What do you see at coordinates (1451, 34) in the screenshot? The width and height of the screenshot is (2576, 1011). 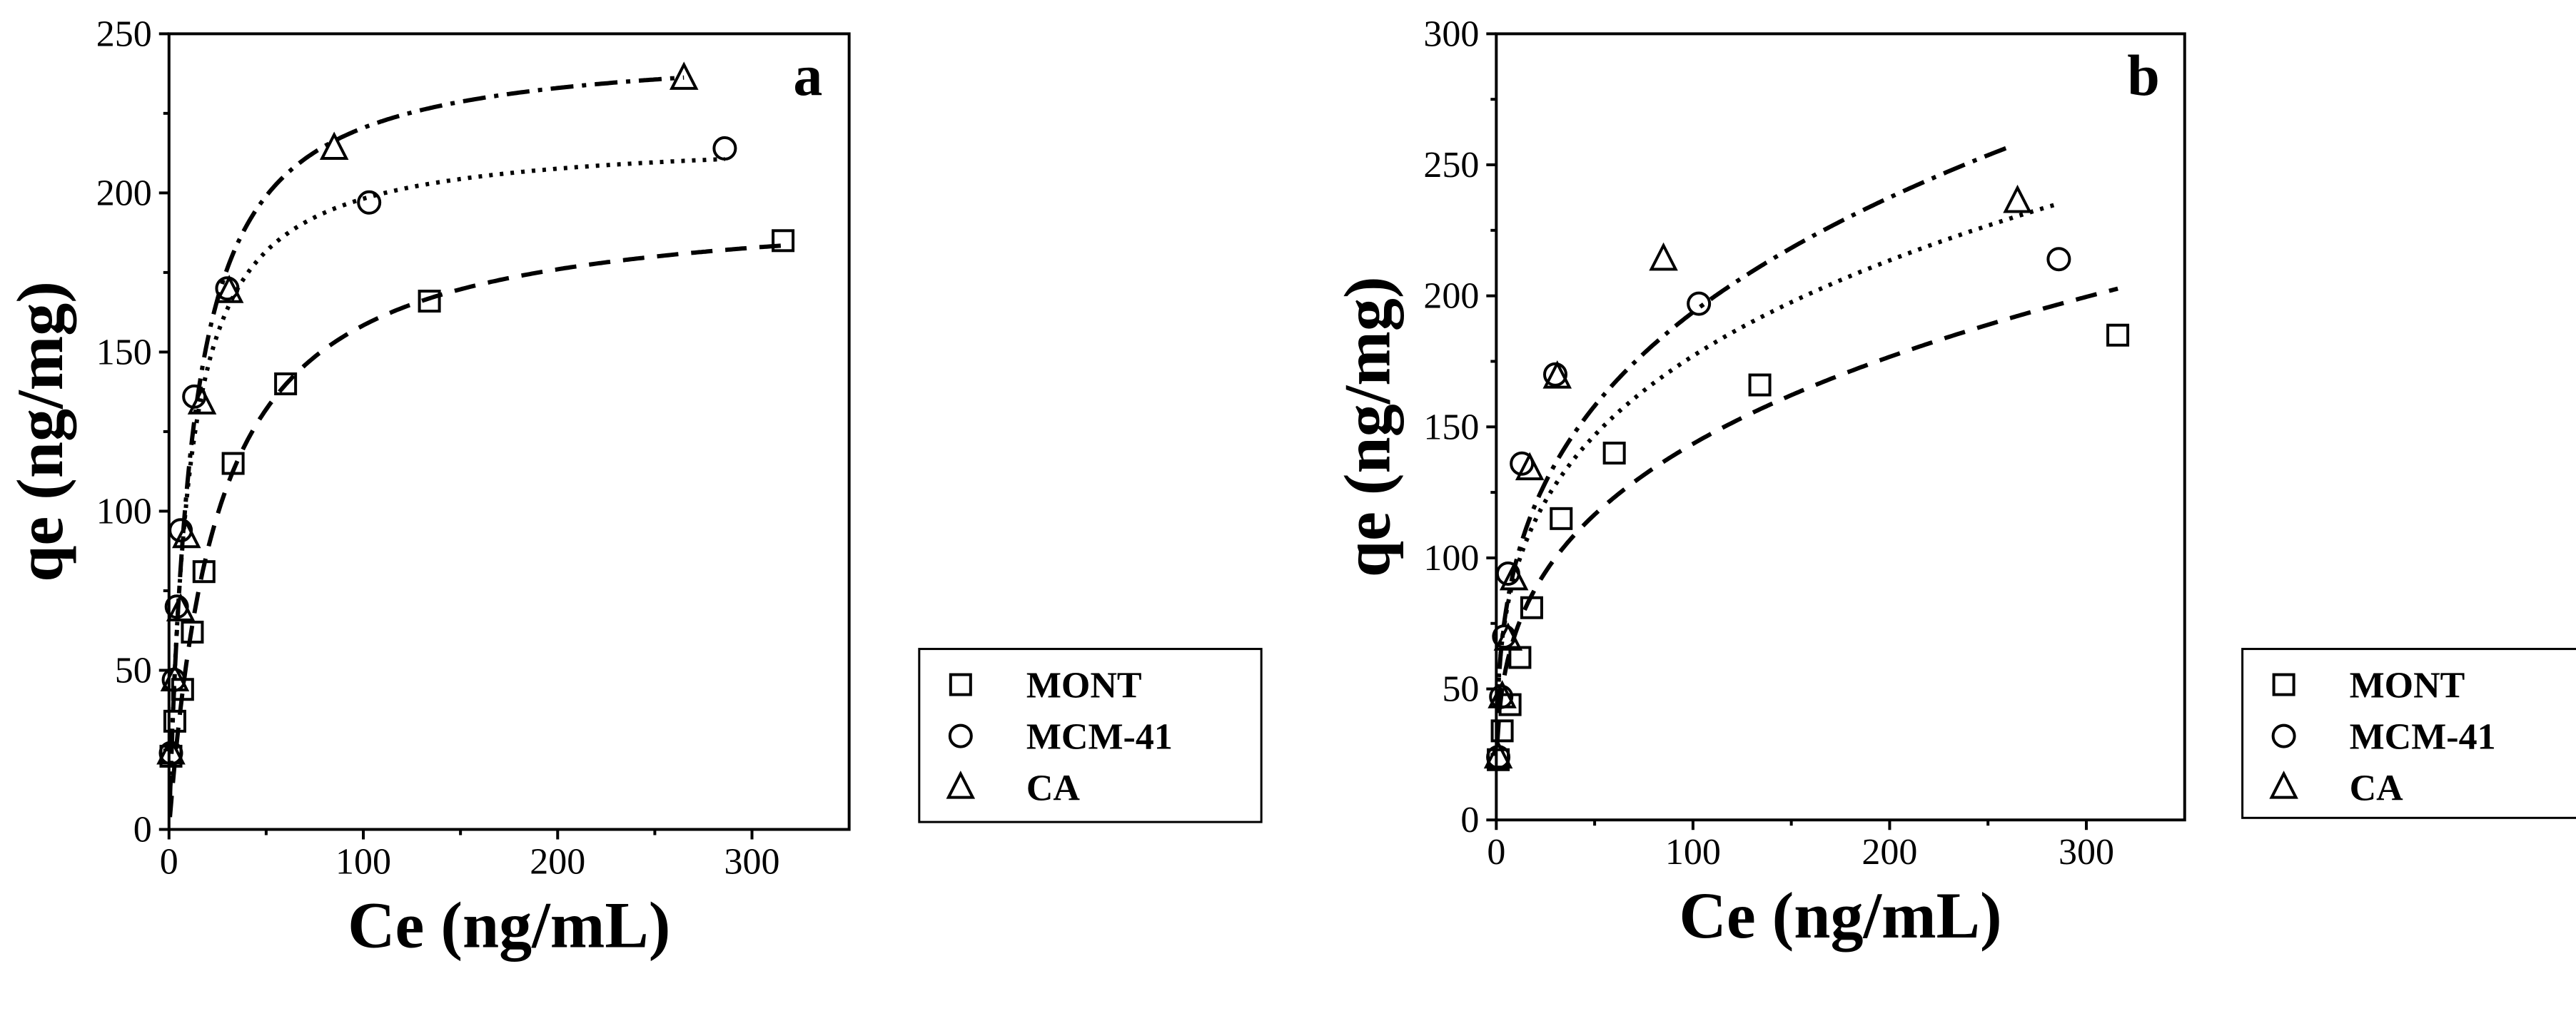 I see `y-tick-label: 300` at bounding box center [1451, 34].